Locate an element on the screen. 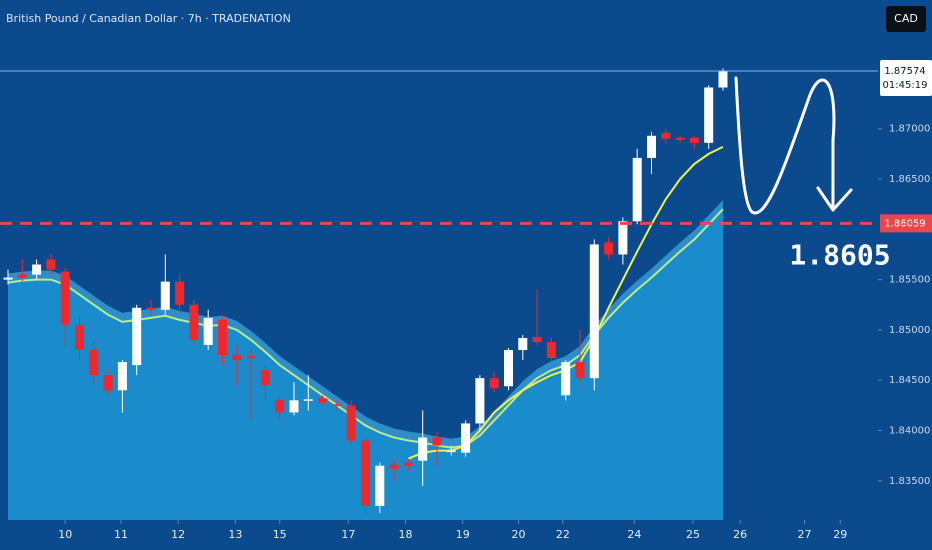 This screenshot has height=550, width=932. x-tick-label: 10 is located at coordinates (65, 534).